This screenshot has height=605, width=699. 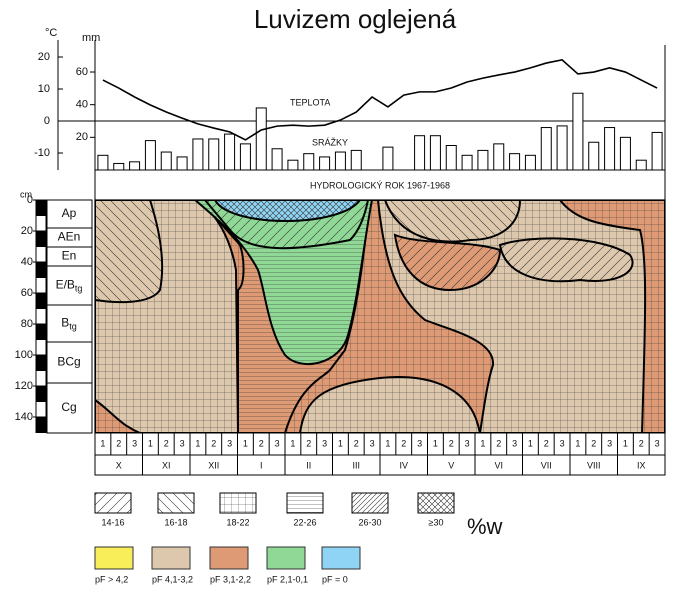 What do you see at coordinates (403, 465) in the screenshot?
I see `month-label: IV` at bounding box center [403, 465].